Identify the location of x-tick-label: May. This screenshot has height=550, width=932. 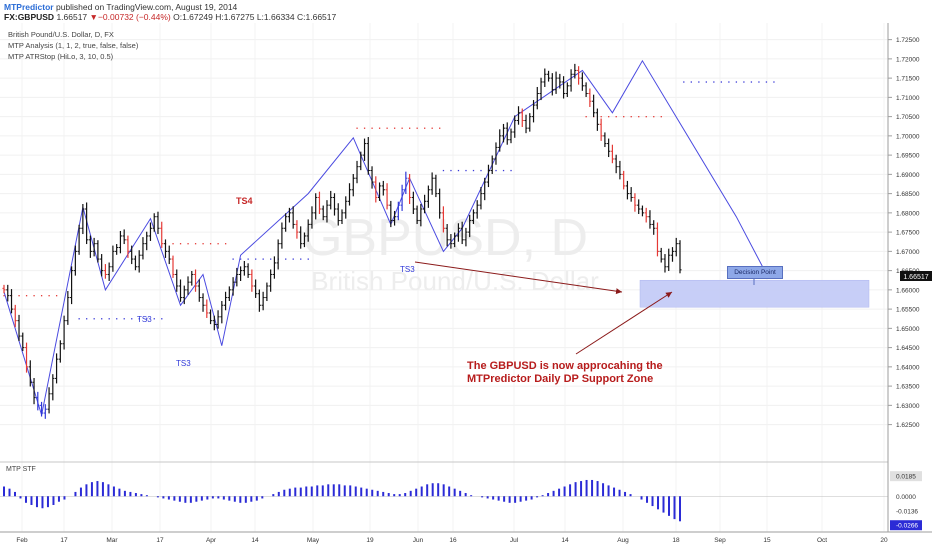
(313, 540).